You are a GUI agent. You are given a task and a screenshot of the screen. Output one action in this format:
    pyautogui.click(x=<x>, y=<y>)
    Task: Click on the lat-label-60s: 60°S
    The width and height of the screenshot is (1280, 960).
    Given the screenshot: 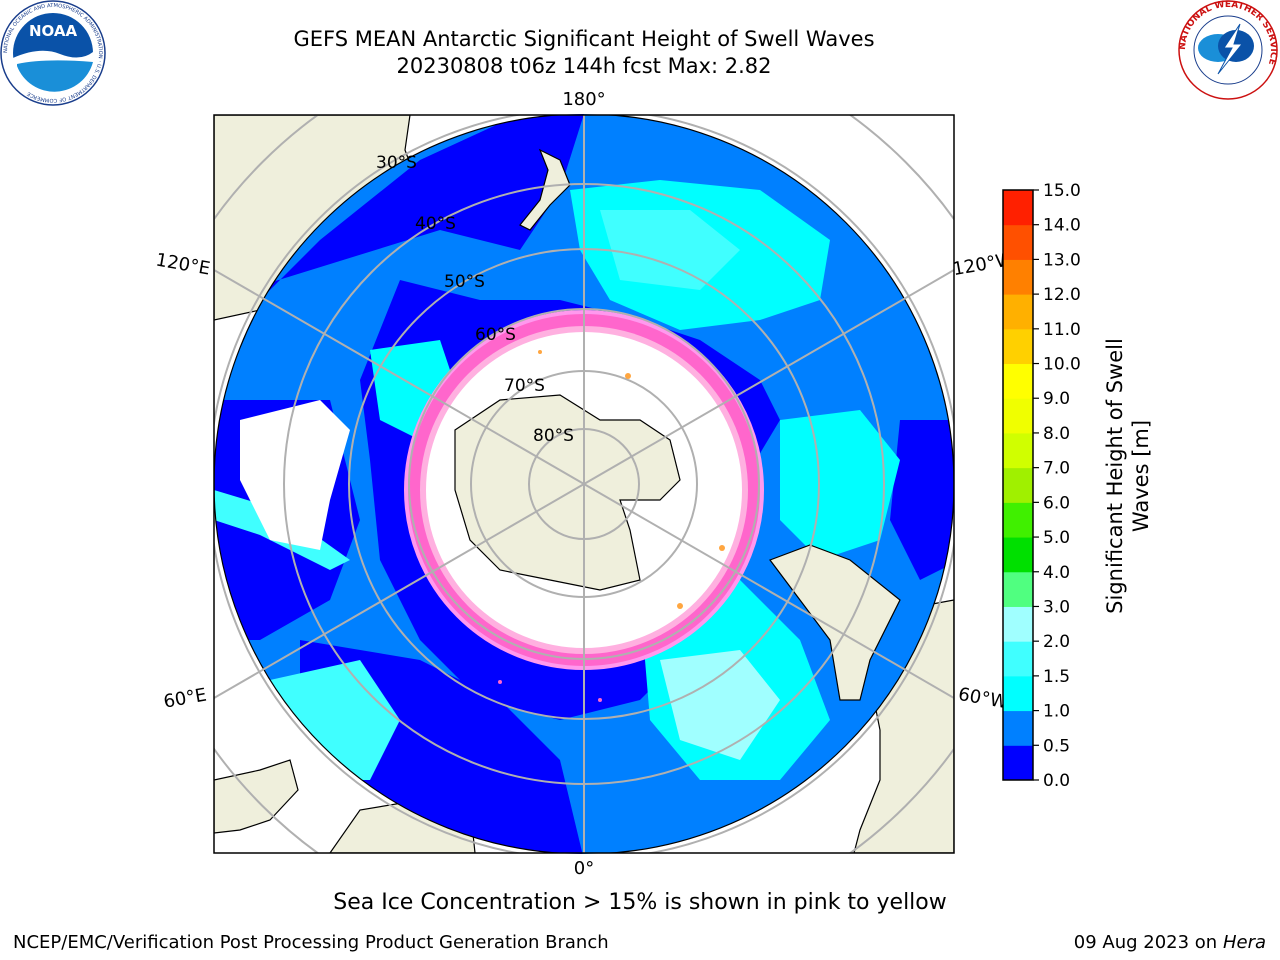 What is the action you would take?
    pyautogui.click(x=495, y=335)
    